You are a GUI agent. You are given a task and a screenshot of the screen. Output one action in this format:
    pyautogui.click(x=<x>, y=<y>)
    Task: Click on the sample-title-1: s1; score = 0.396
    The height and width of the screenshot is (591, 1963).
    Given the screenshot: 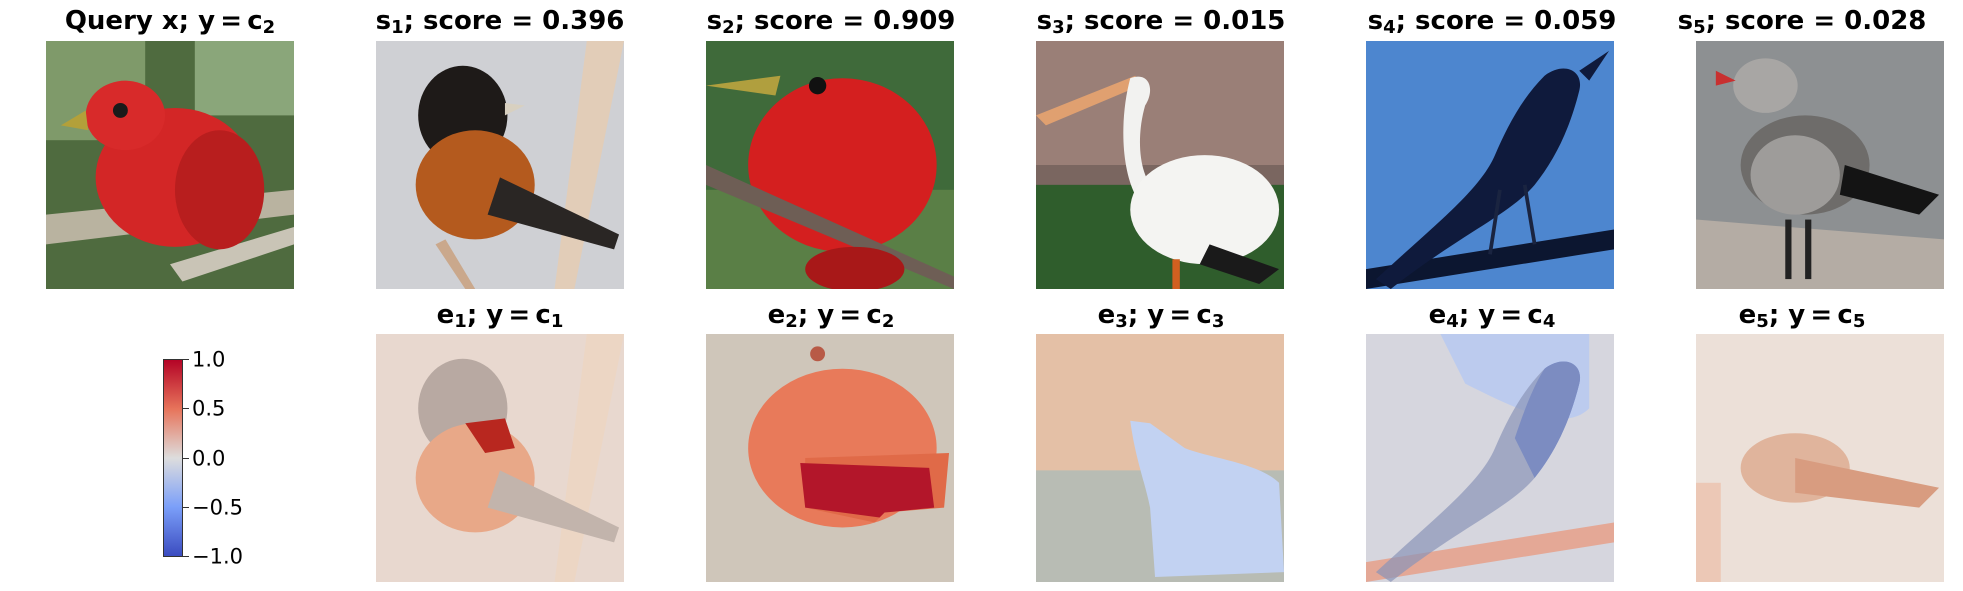 What is the action you would take?
    pyautogui.click(x=500, y=22)
    